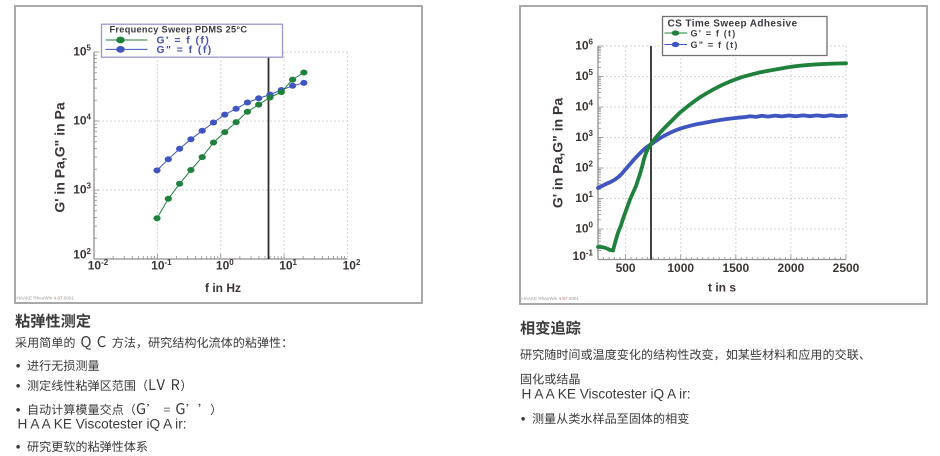  Describe the element at coordinates (735, 268) in the screenshot. I see `svg-text: 1500` at that location.